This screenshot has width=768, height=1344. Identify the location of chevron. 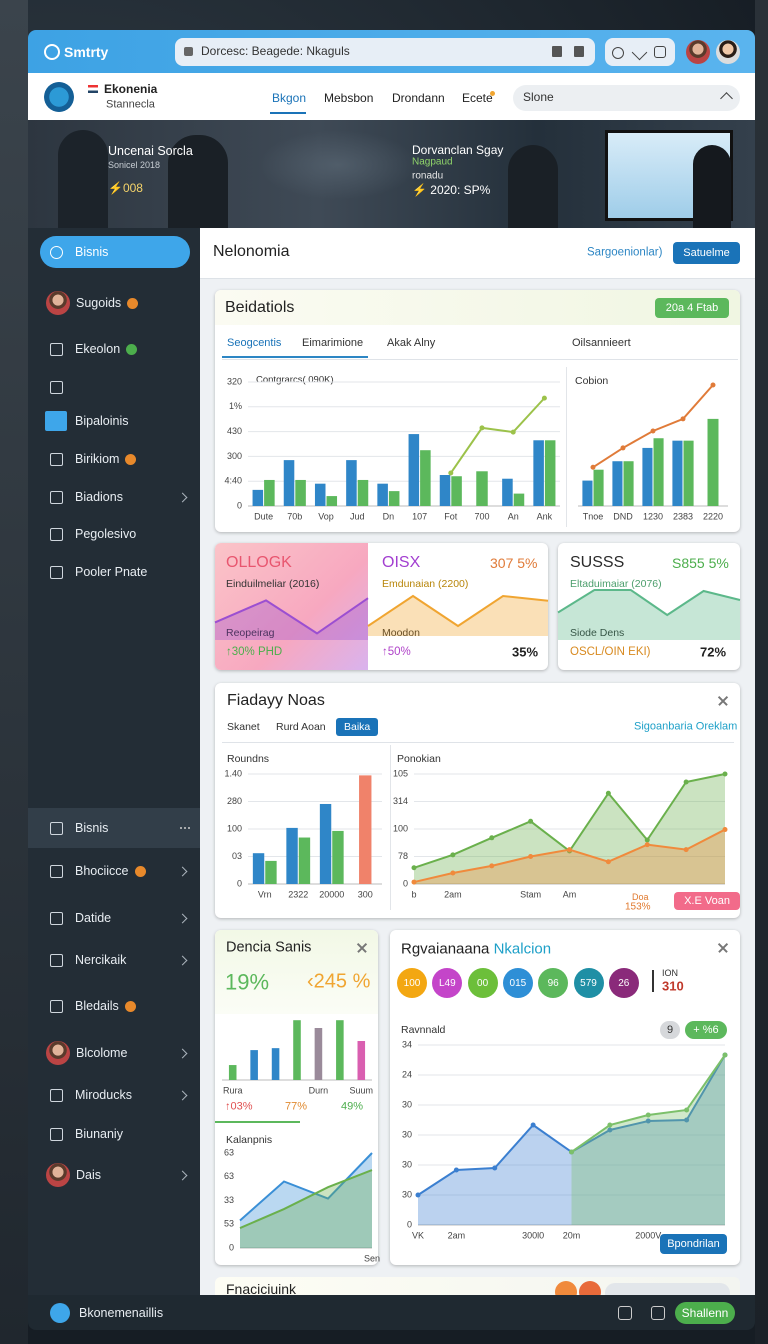
(182, 918).